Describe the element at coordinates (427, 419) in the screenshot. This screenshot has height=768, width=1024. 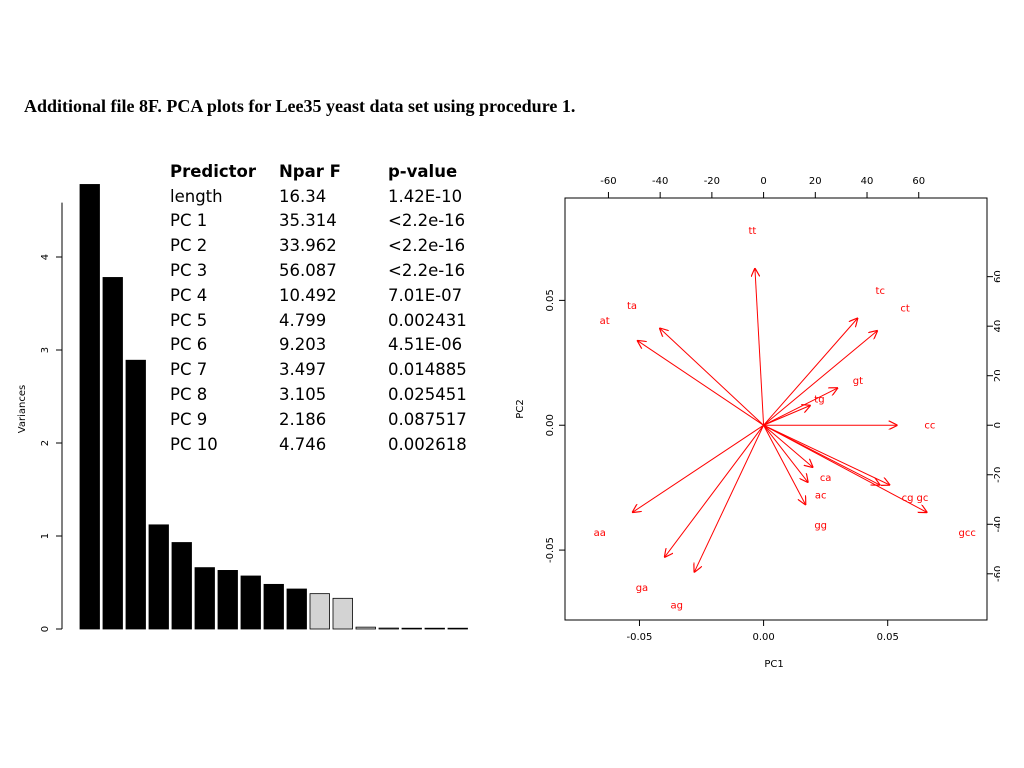
I see `table-cell: 0.087517` at that location.